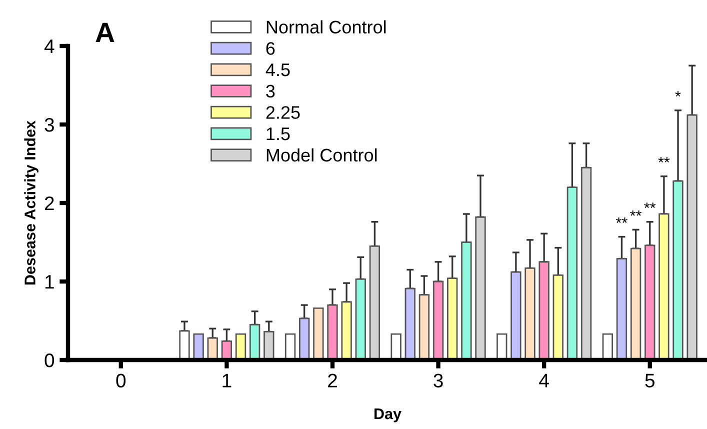 This screenshot has height=429, width=707. What do you see at coordinates (321, 155) in the screenshot?
I see `legend-label: Model Control` at bounding box center [321, 155].